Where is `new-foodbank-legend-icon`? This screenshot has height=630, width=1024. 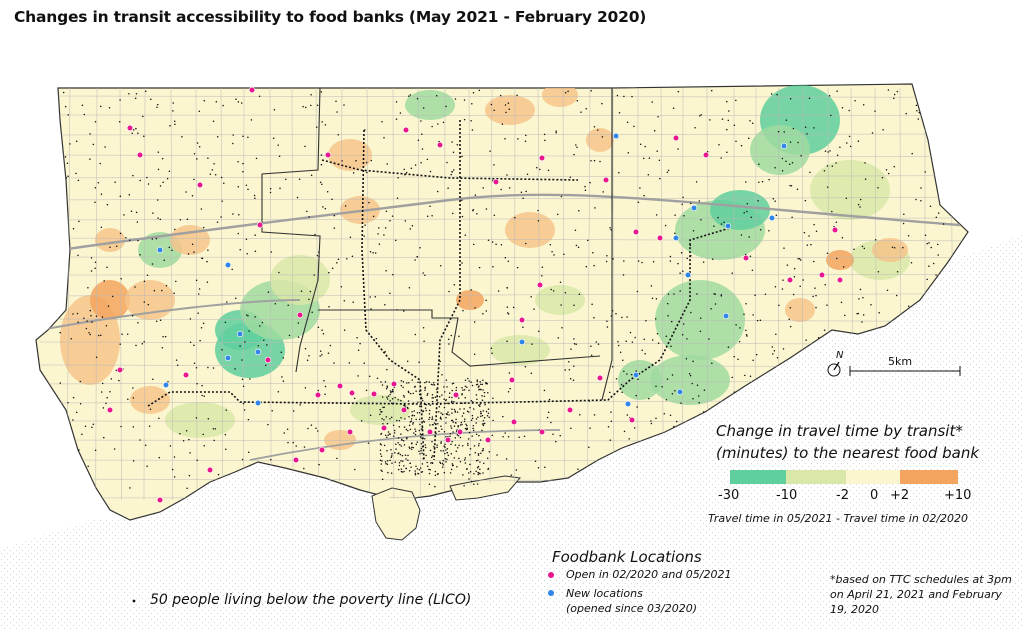 new-foodbank-legend-icon is located at coordinates (551, 593).